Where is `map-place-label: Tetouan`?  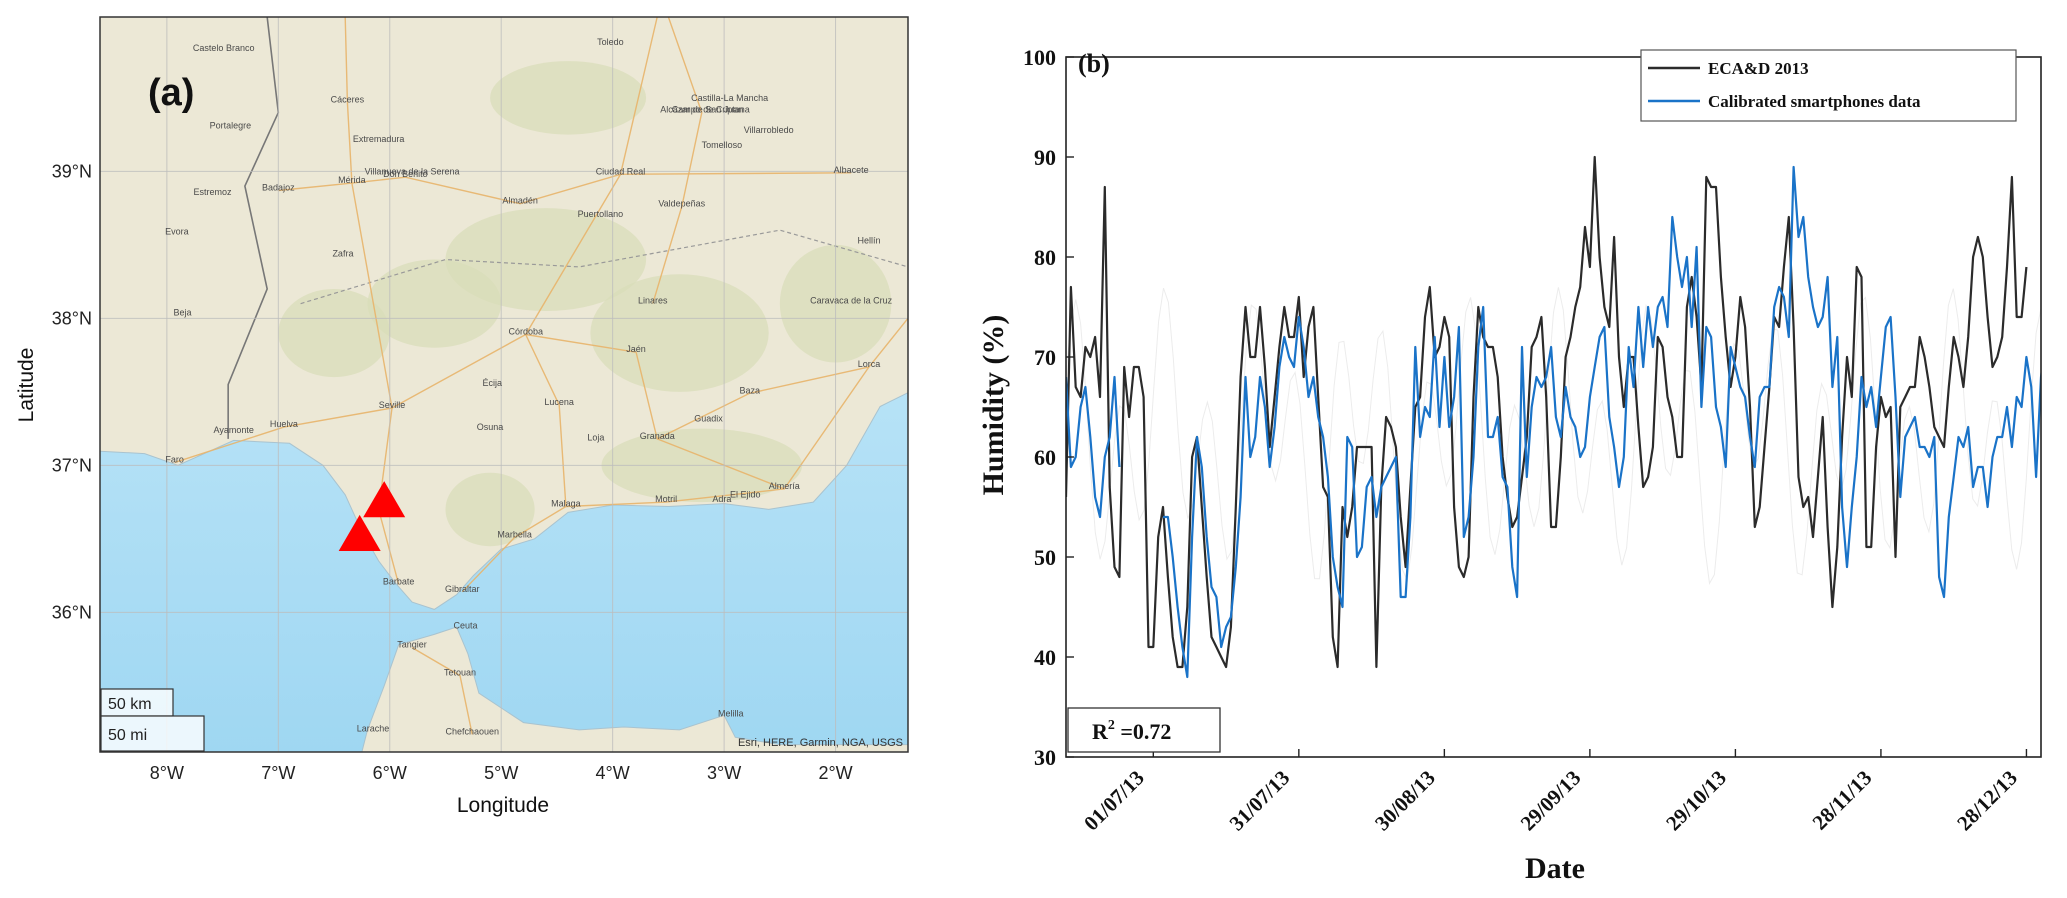 map-place-label: Tetouan is located at coordinates (460, 673).